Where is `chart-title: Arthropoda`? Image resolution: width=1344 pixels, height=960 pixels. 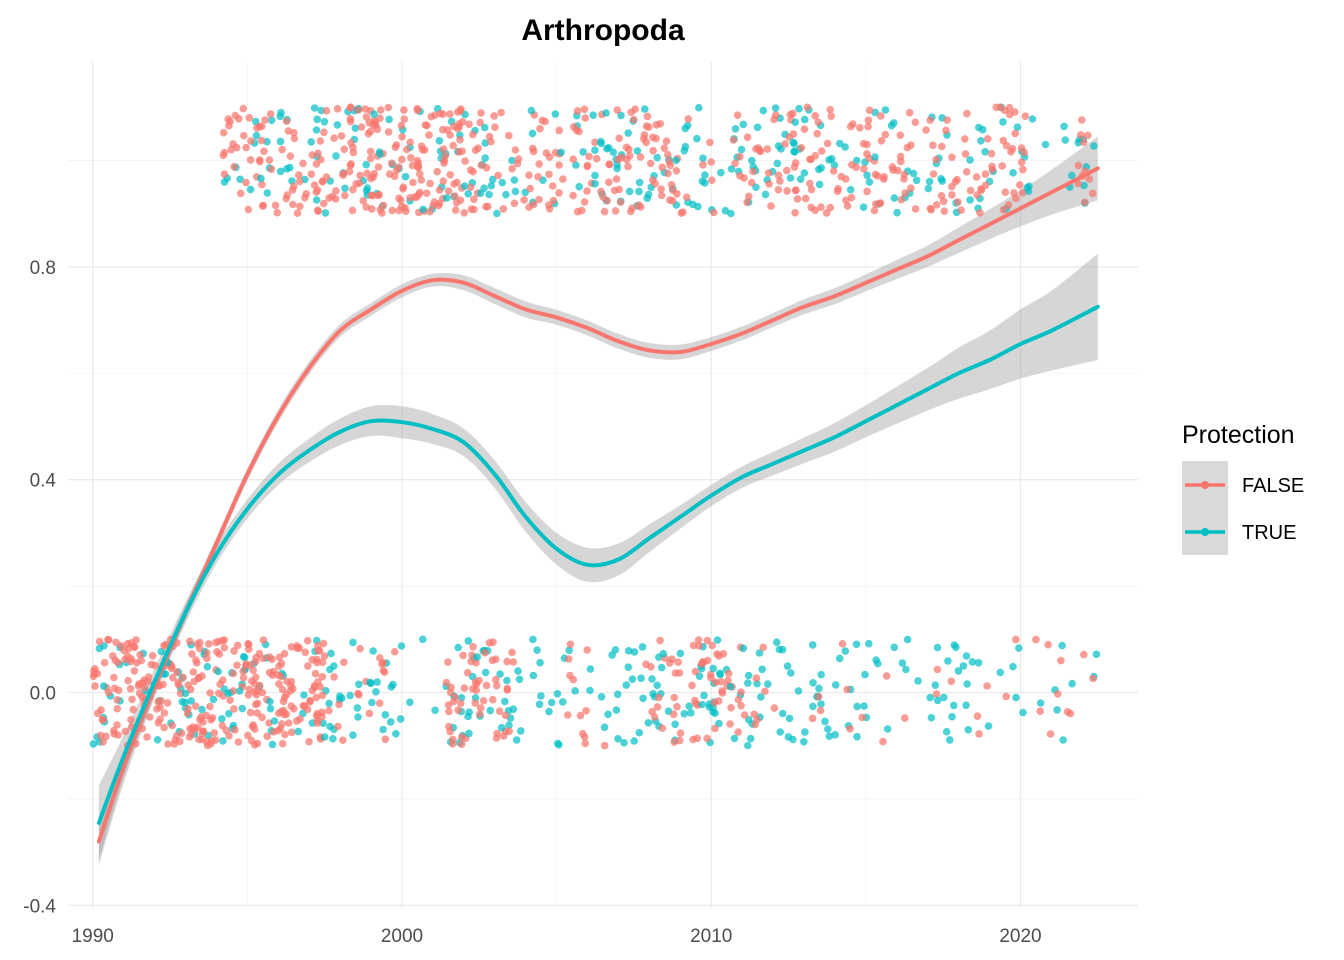 chart-title: Arthropoda is located at coordinates (603, 30).